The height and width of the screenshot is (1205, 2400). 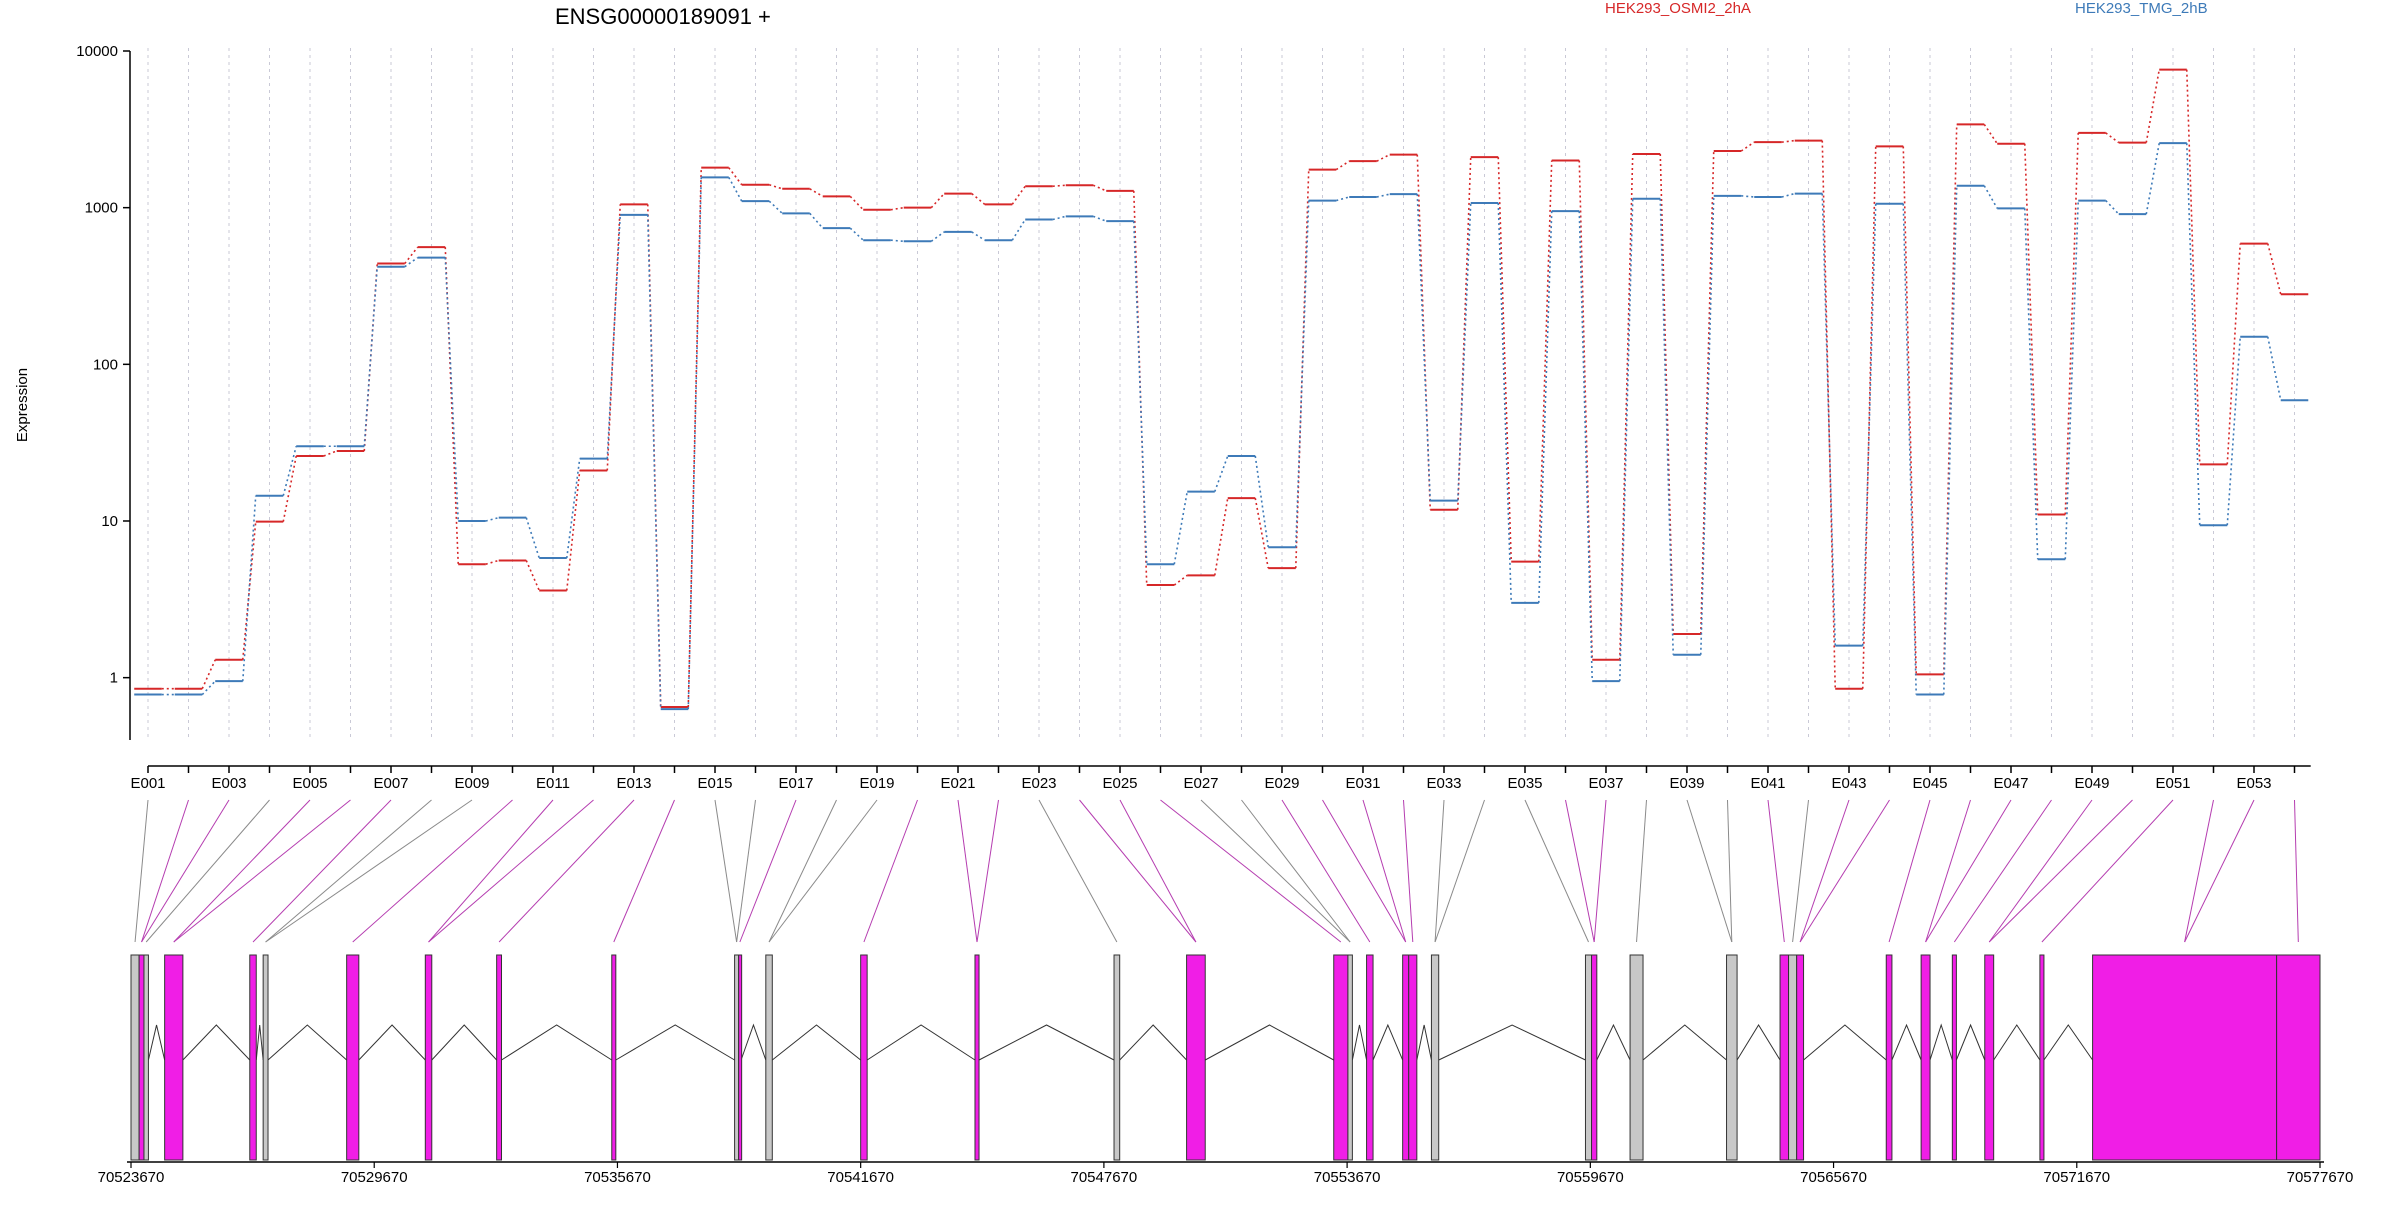 I want to click on coord-tick-label: 70577670, so click(x=2320, y=1177).